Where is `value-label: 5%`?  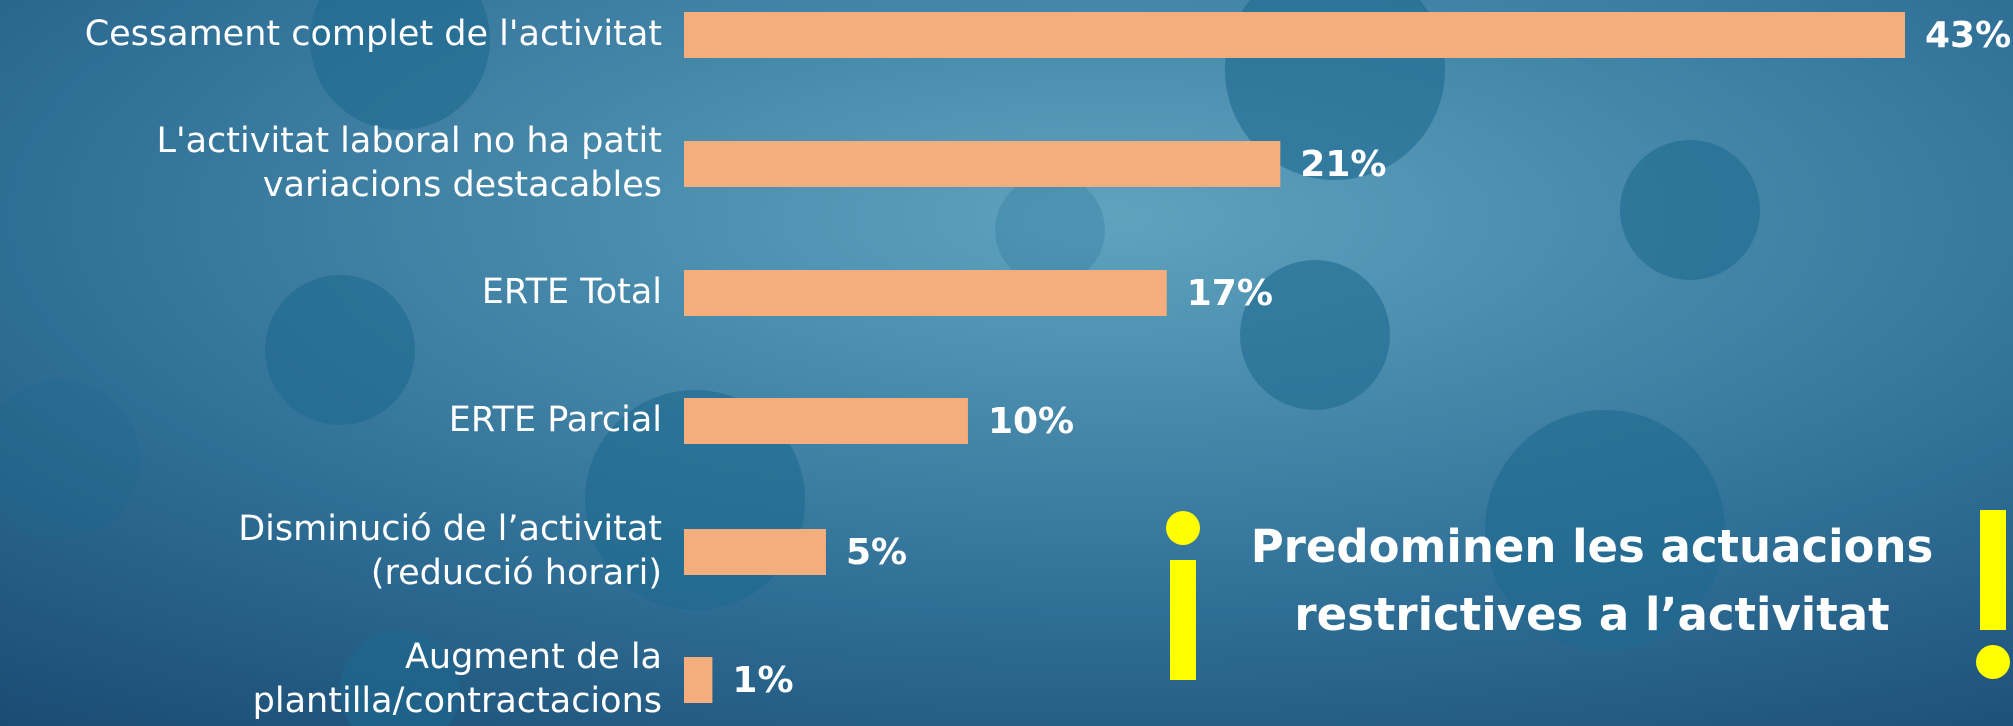 value-label: 5% is located at coordinates (876, 552).